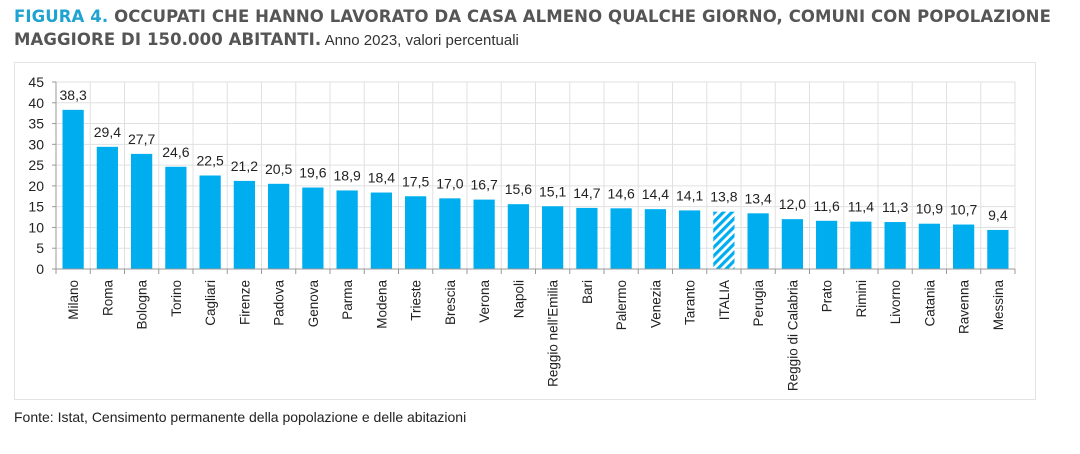 The height and width of the screenshot is (454, 1080). I want to click on category-label: Reggio nell'Emilia, so click(553, 333).